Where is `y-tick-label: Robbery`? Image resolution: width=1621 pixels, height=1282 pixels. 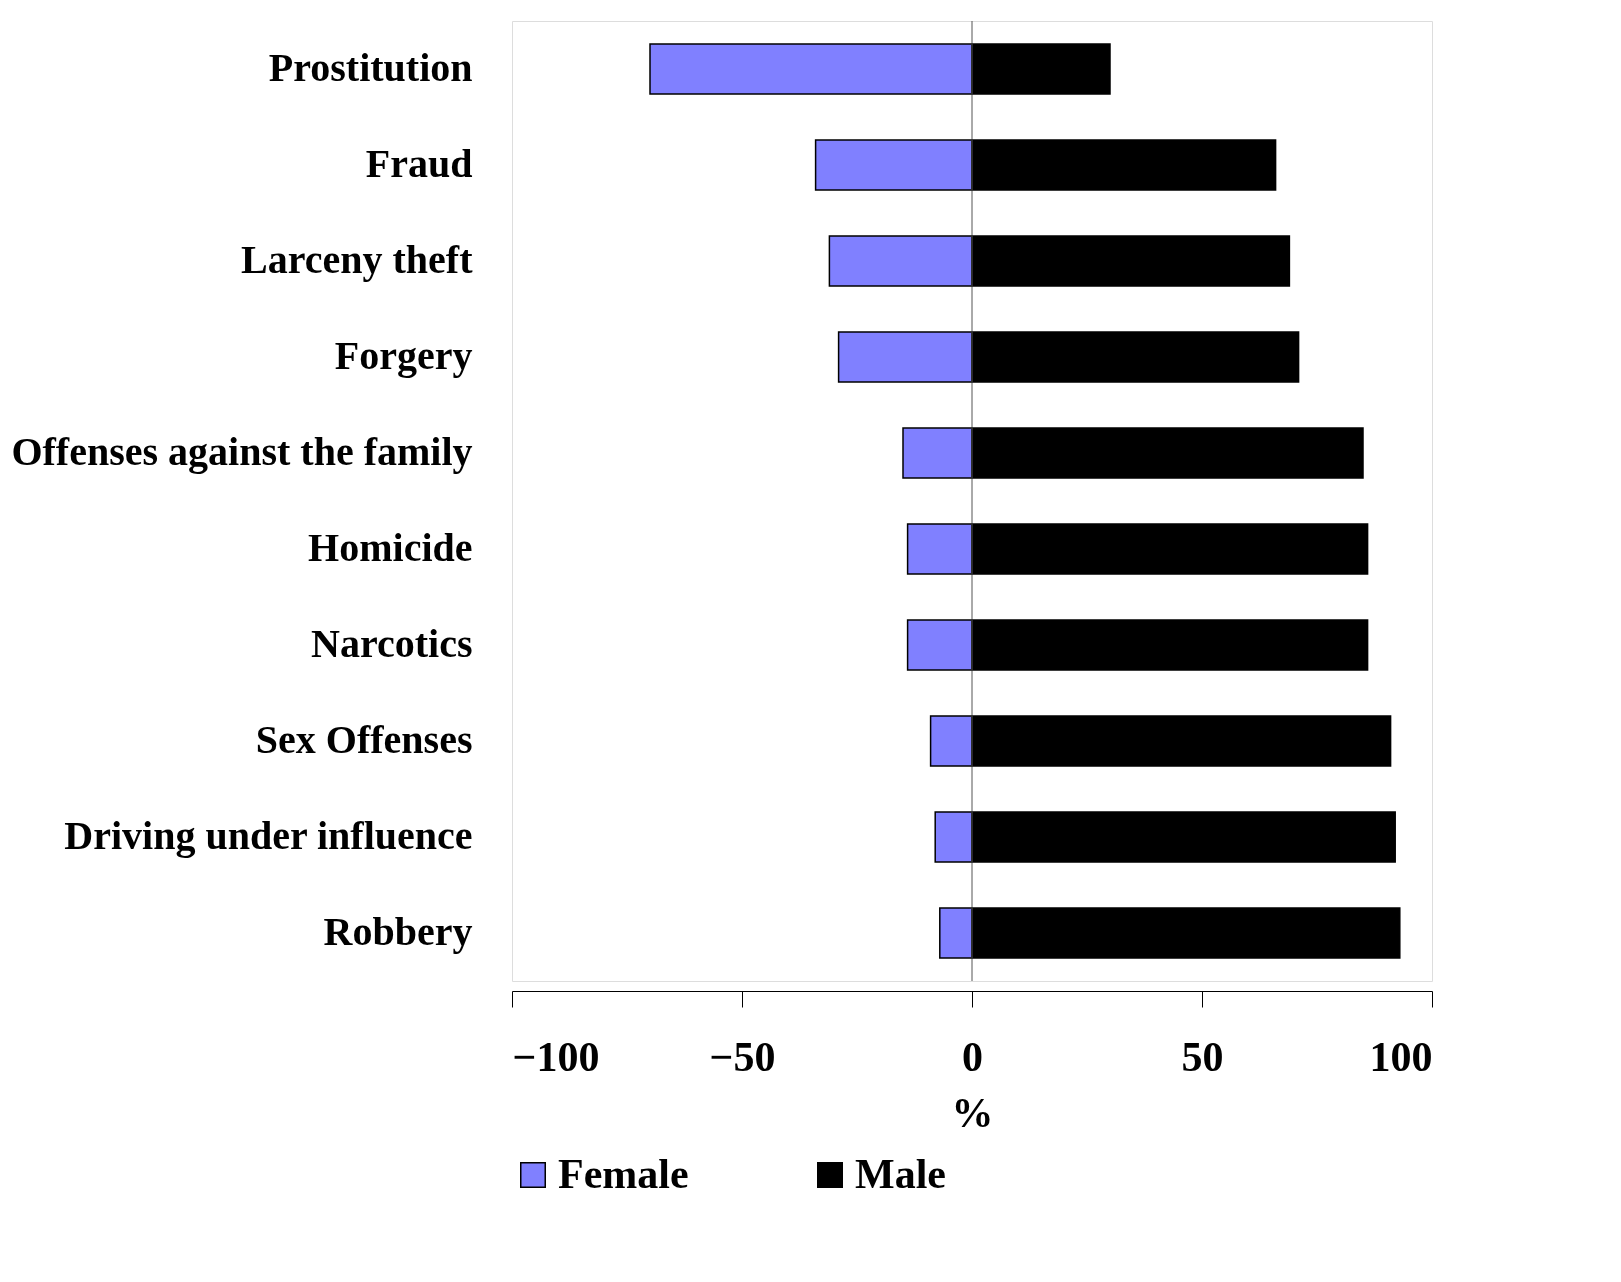 y-tick-label: Robbery is located at coordinates (398, 931).